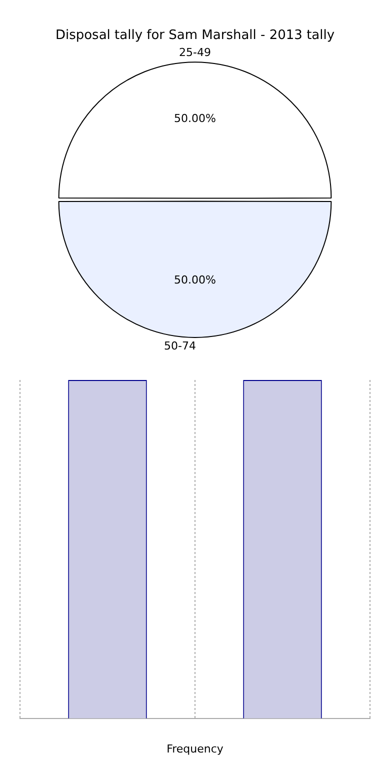  Describe the element at coordinates (195, 36) in the screenshot. I see `chart-title: Disposal tally for Sam Marshall - 2013 tally` at that location.